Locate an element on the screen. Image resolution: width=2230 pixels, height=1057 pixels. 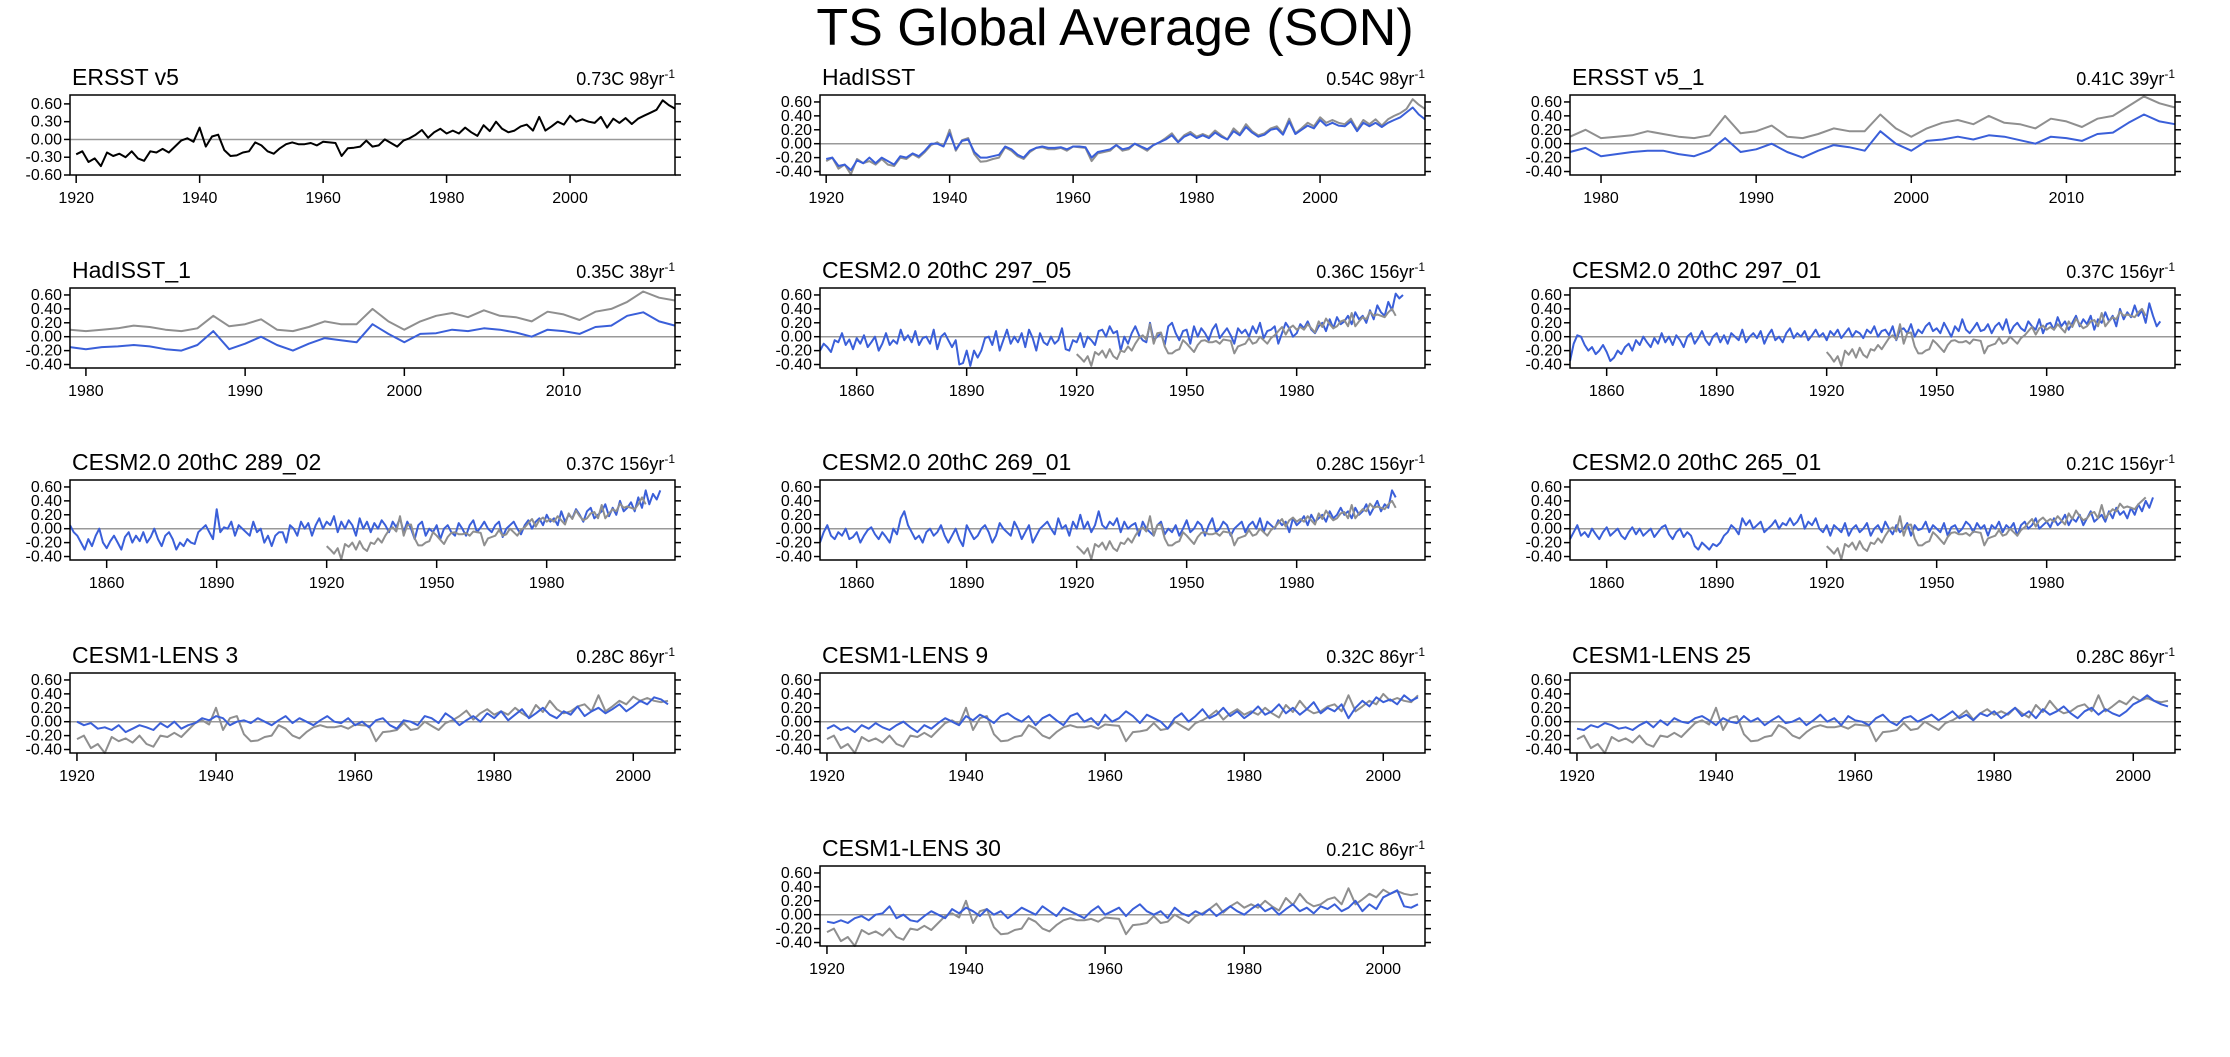
observed-series-line is located at coordinates (375, 133).